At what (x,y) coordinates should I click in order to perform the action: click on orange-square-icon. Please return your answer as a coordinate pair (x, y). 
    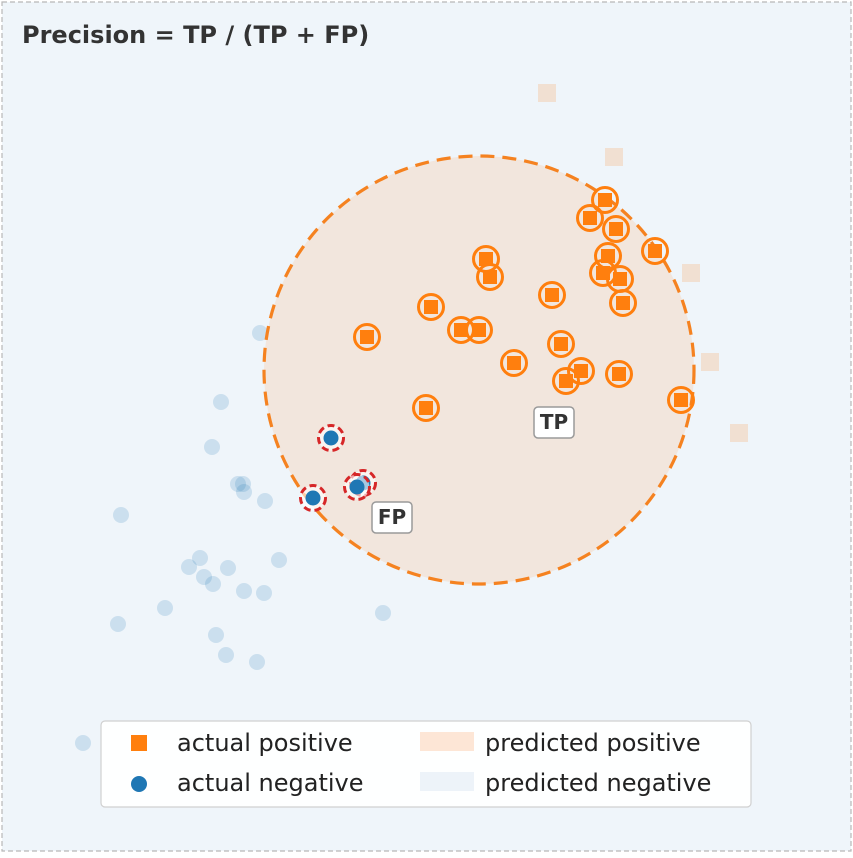
    Looking at the image, I should click on (139, 743).